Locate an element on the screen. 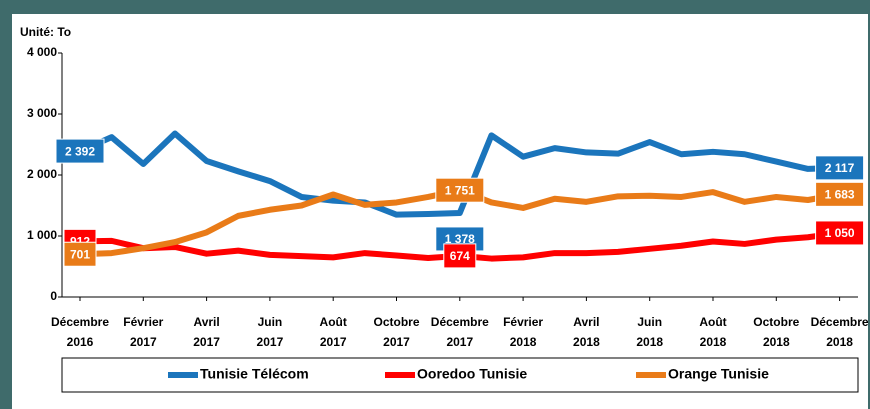 The height and width of the screenshot is (409, 870). data-label: 674 is located at coordinates (460, 256).